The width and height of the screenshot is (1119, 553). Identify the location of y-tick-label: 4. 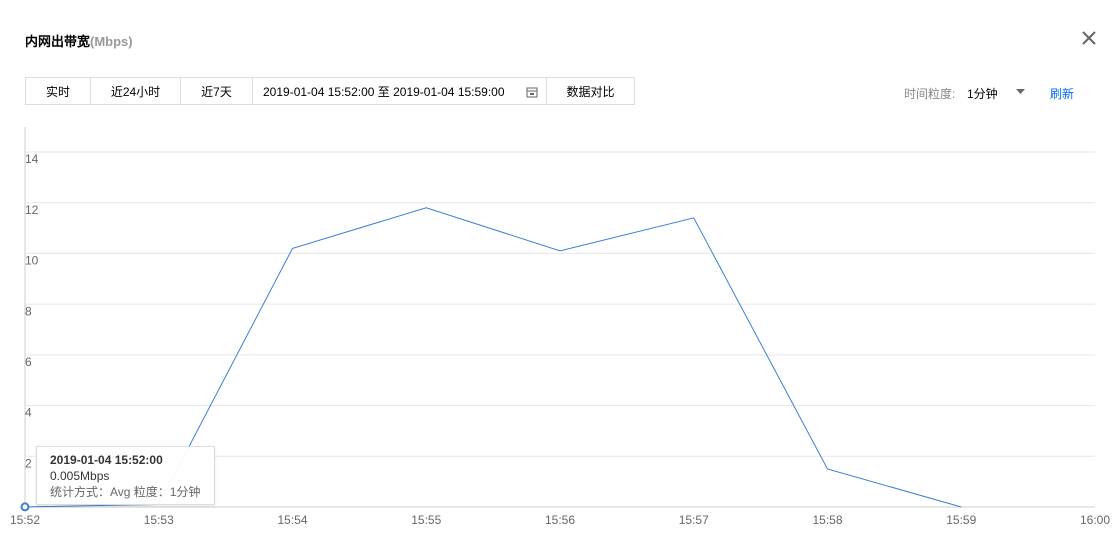
(28, 413).